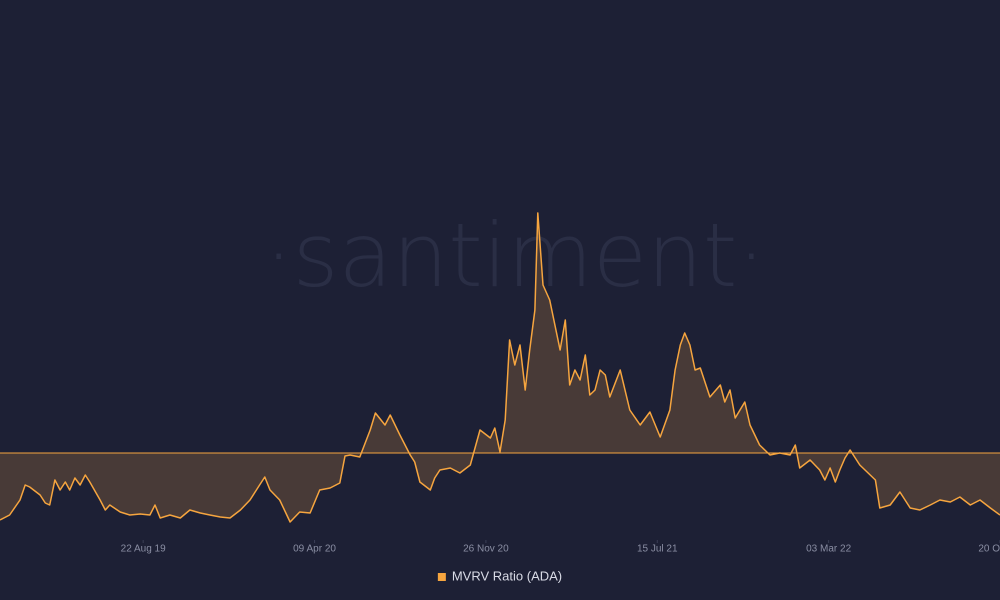  I want to click on x-tick-label: 15 Jul 21, so click(657, 549).